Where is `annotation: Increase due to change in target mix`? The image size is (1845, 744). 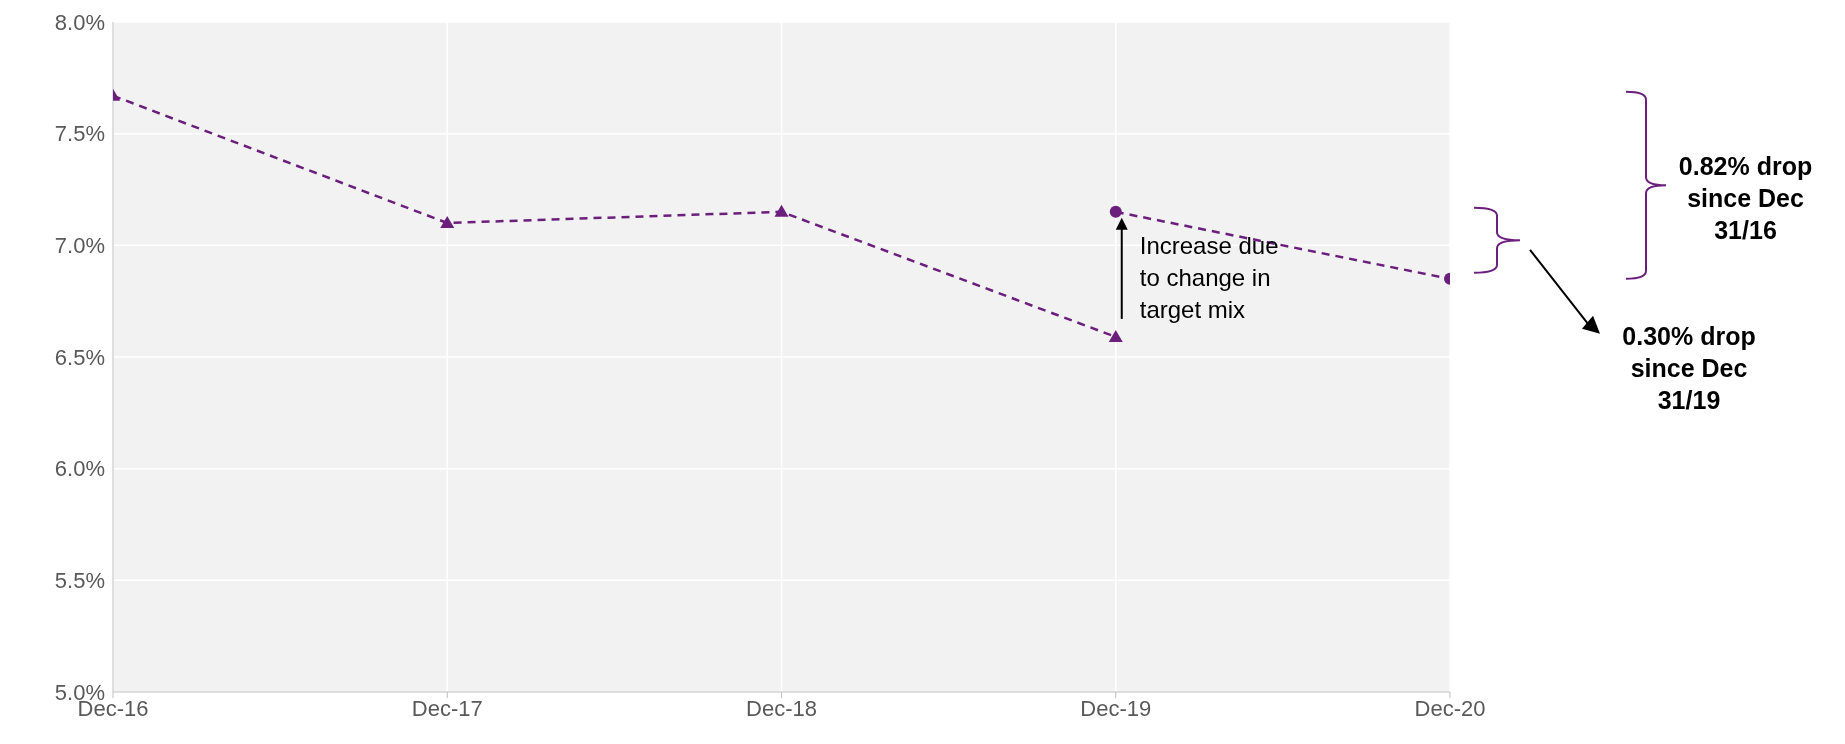 annotation: Increase due to change in target mix is located at coordinates (1209, 277).